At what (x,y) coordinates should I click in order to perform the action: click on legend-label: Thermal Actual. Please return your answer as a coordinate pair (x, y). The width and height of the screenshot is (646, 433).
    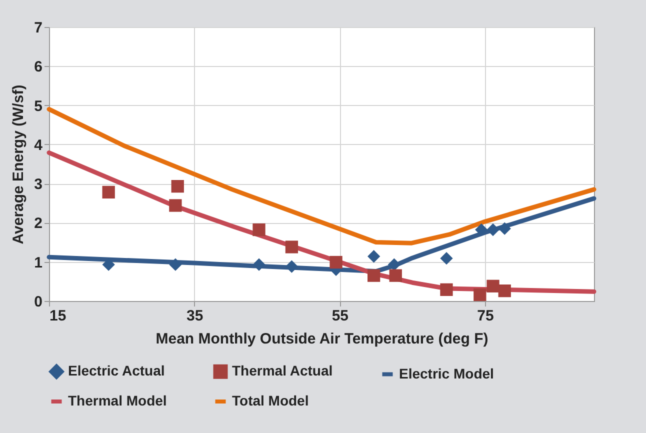
    Looking at the image, I should click on (282, 370).